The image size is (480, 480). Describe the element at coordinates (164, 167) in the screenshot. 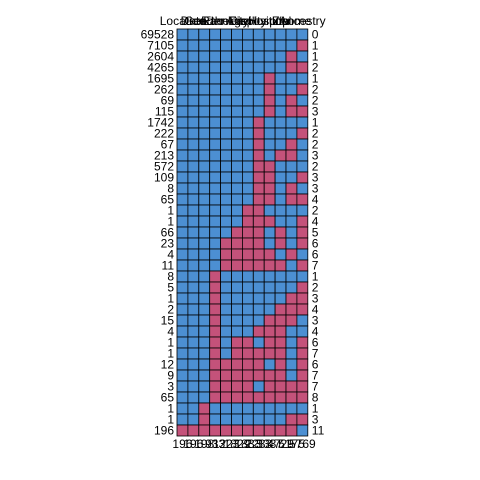

I see `row-count-label: 572` at that location.